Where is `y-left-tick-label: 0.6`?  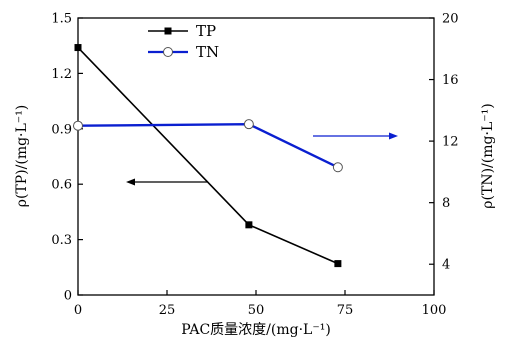 y-left-tick-label: 0.6 is located at coordinates (61, 185).